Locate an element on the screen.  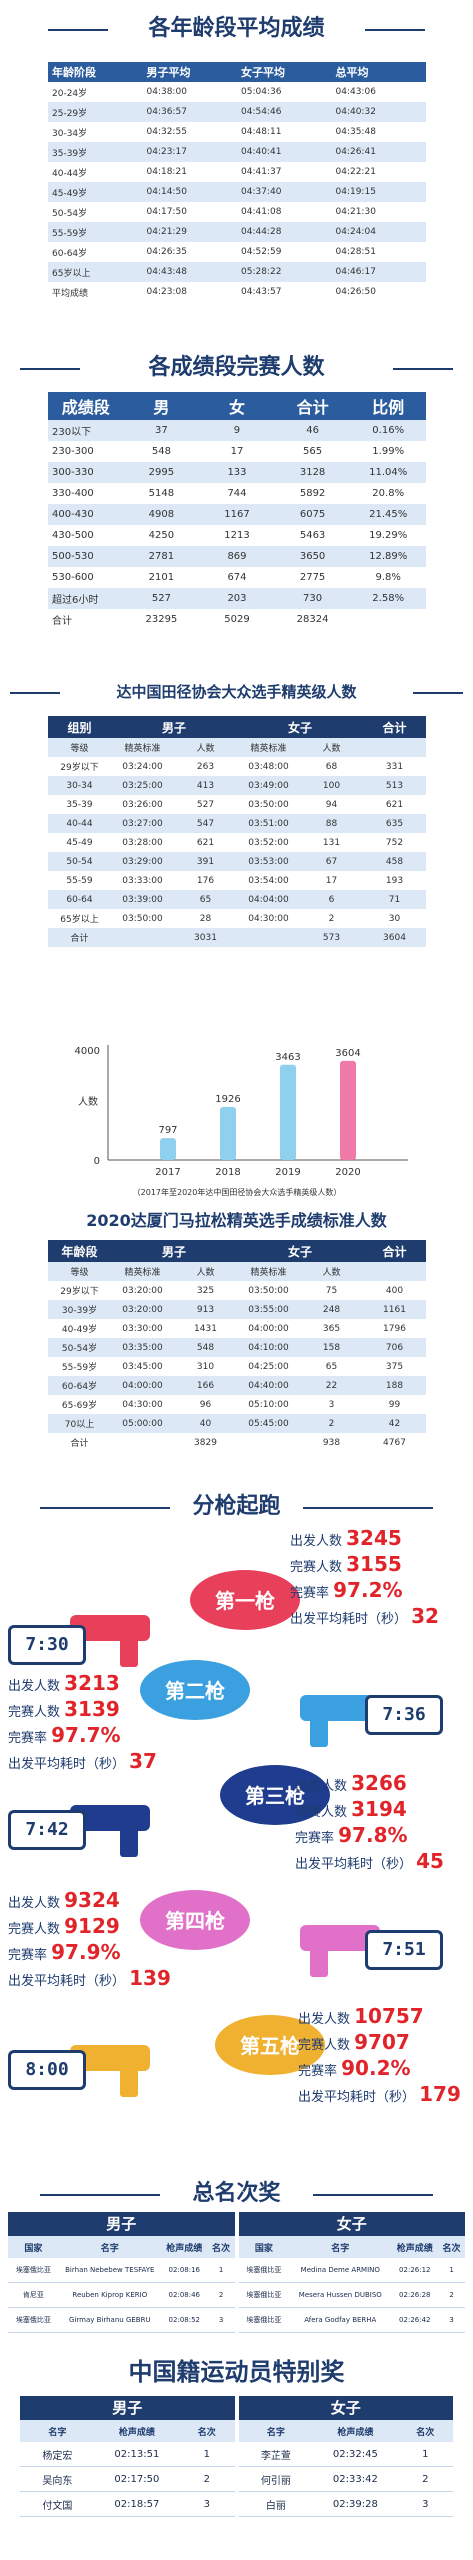
stat-value: 9129 is located at coordinates (92, 1926).